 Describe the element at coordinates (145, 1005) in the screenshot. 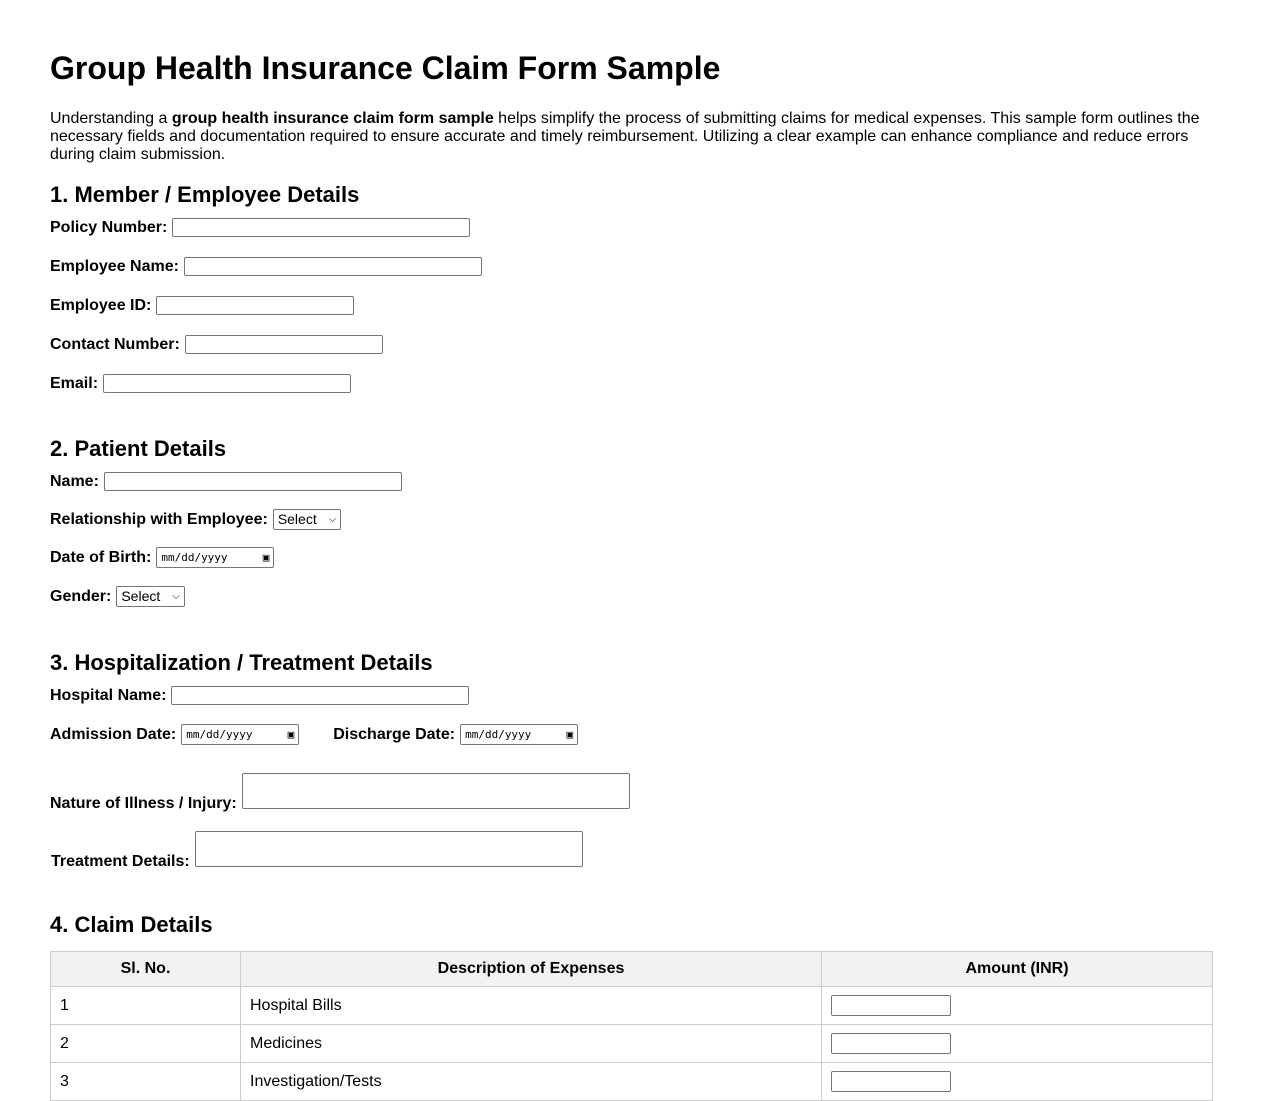

I see `row-no: 1` at that location.